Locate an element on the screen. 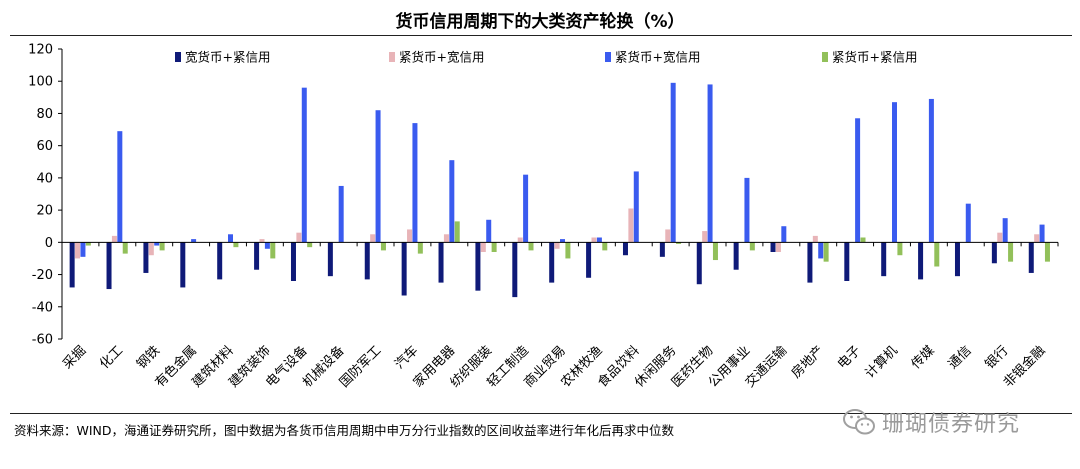 The image size is (1080, 469). x-tick-label: 银行 is located at coordinates (996, 357).